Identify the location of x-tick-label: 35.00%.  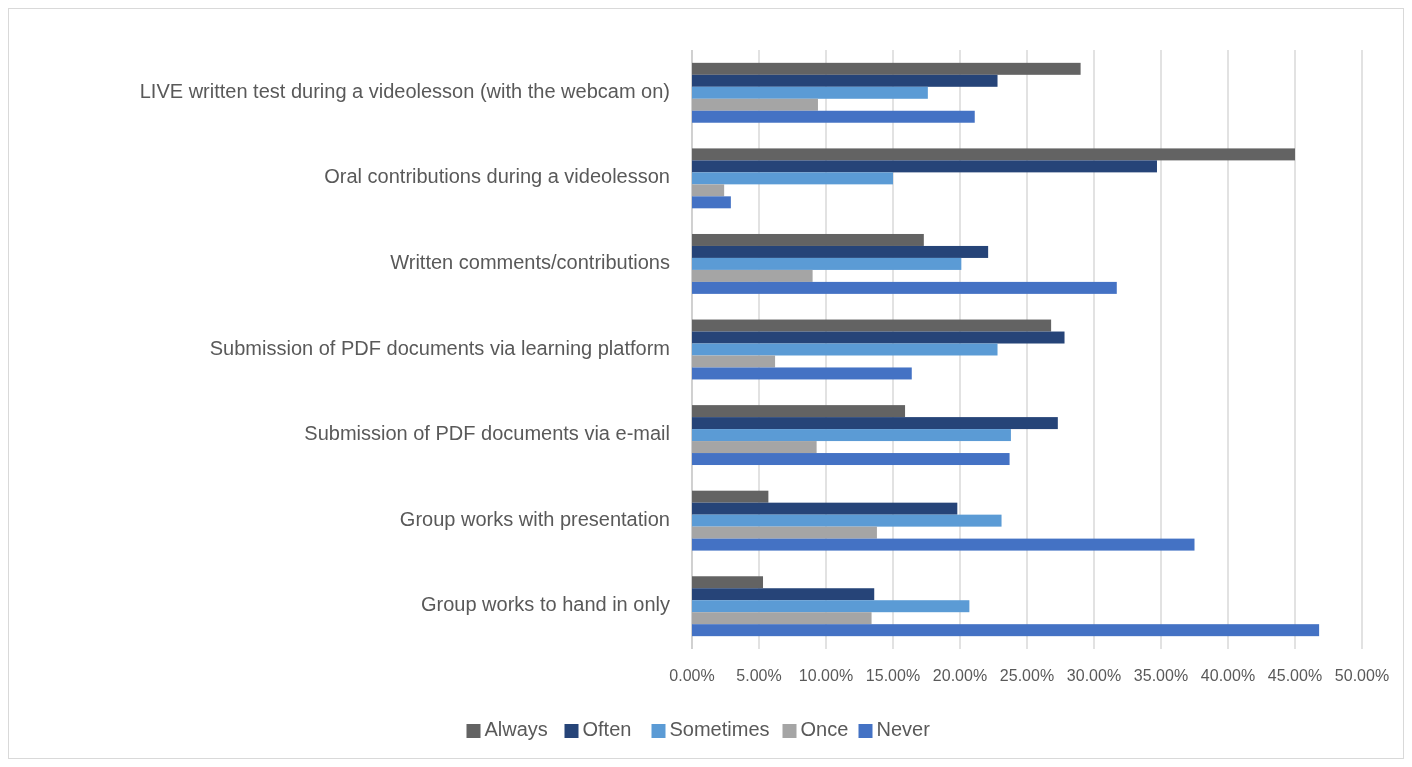
(1161, 675).